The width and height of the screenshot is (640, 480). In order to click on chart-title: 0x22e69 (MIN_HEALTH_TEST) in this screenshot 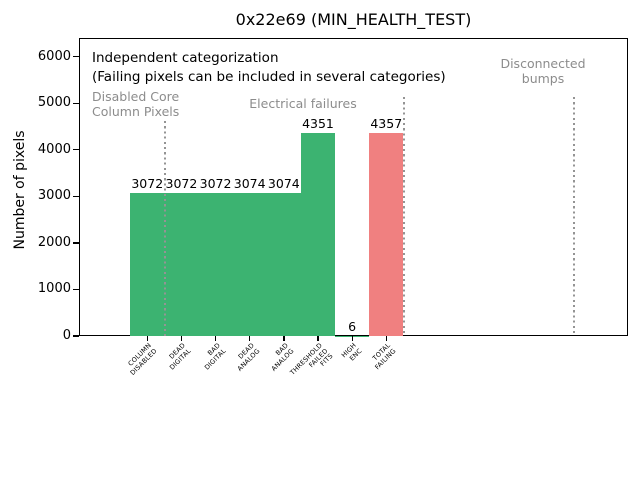, I will do `click(353, 19)`.